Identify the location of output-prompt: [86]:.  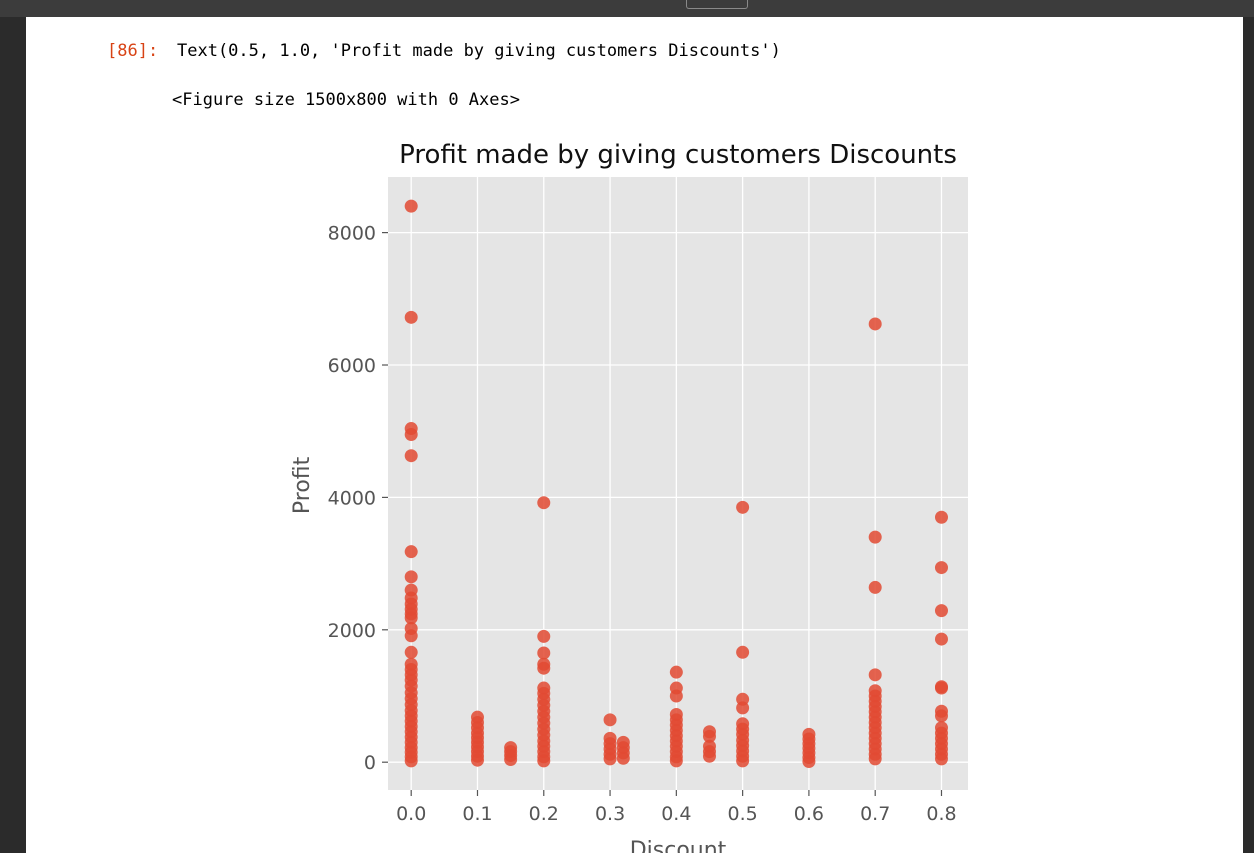
(133, 51).